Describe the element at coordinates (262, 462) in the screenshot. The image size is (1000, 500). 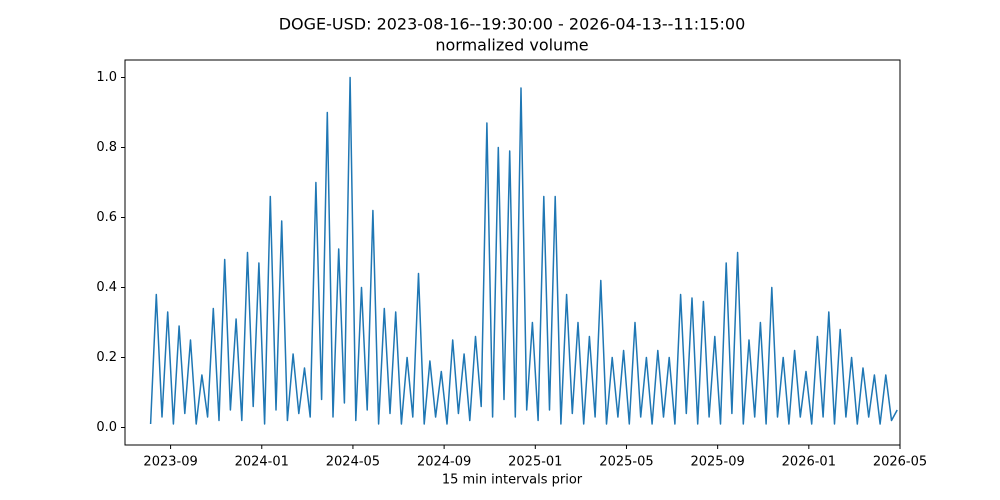
I see `x-tick-label: 2024-01` at that location.